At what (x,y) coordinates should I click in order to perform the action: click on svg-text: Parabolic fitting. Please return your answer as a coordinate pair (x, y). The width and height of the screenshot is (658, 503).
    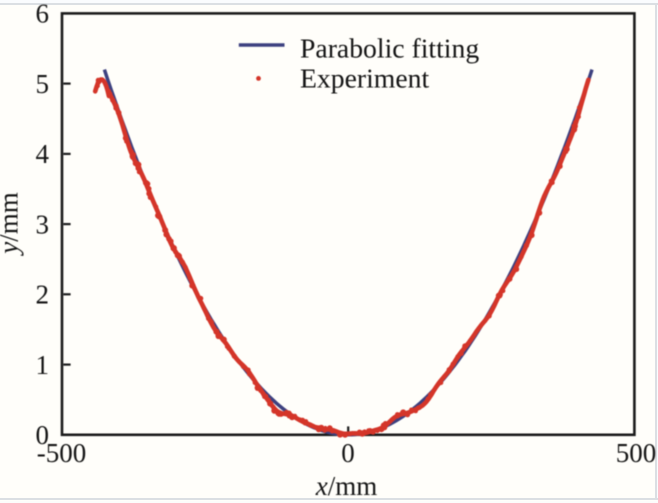
    Looking at the image, I should click on (389, 48).